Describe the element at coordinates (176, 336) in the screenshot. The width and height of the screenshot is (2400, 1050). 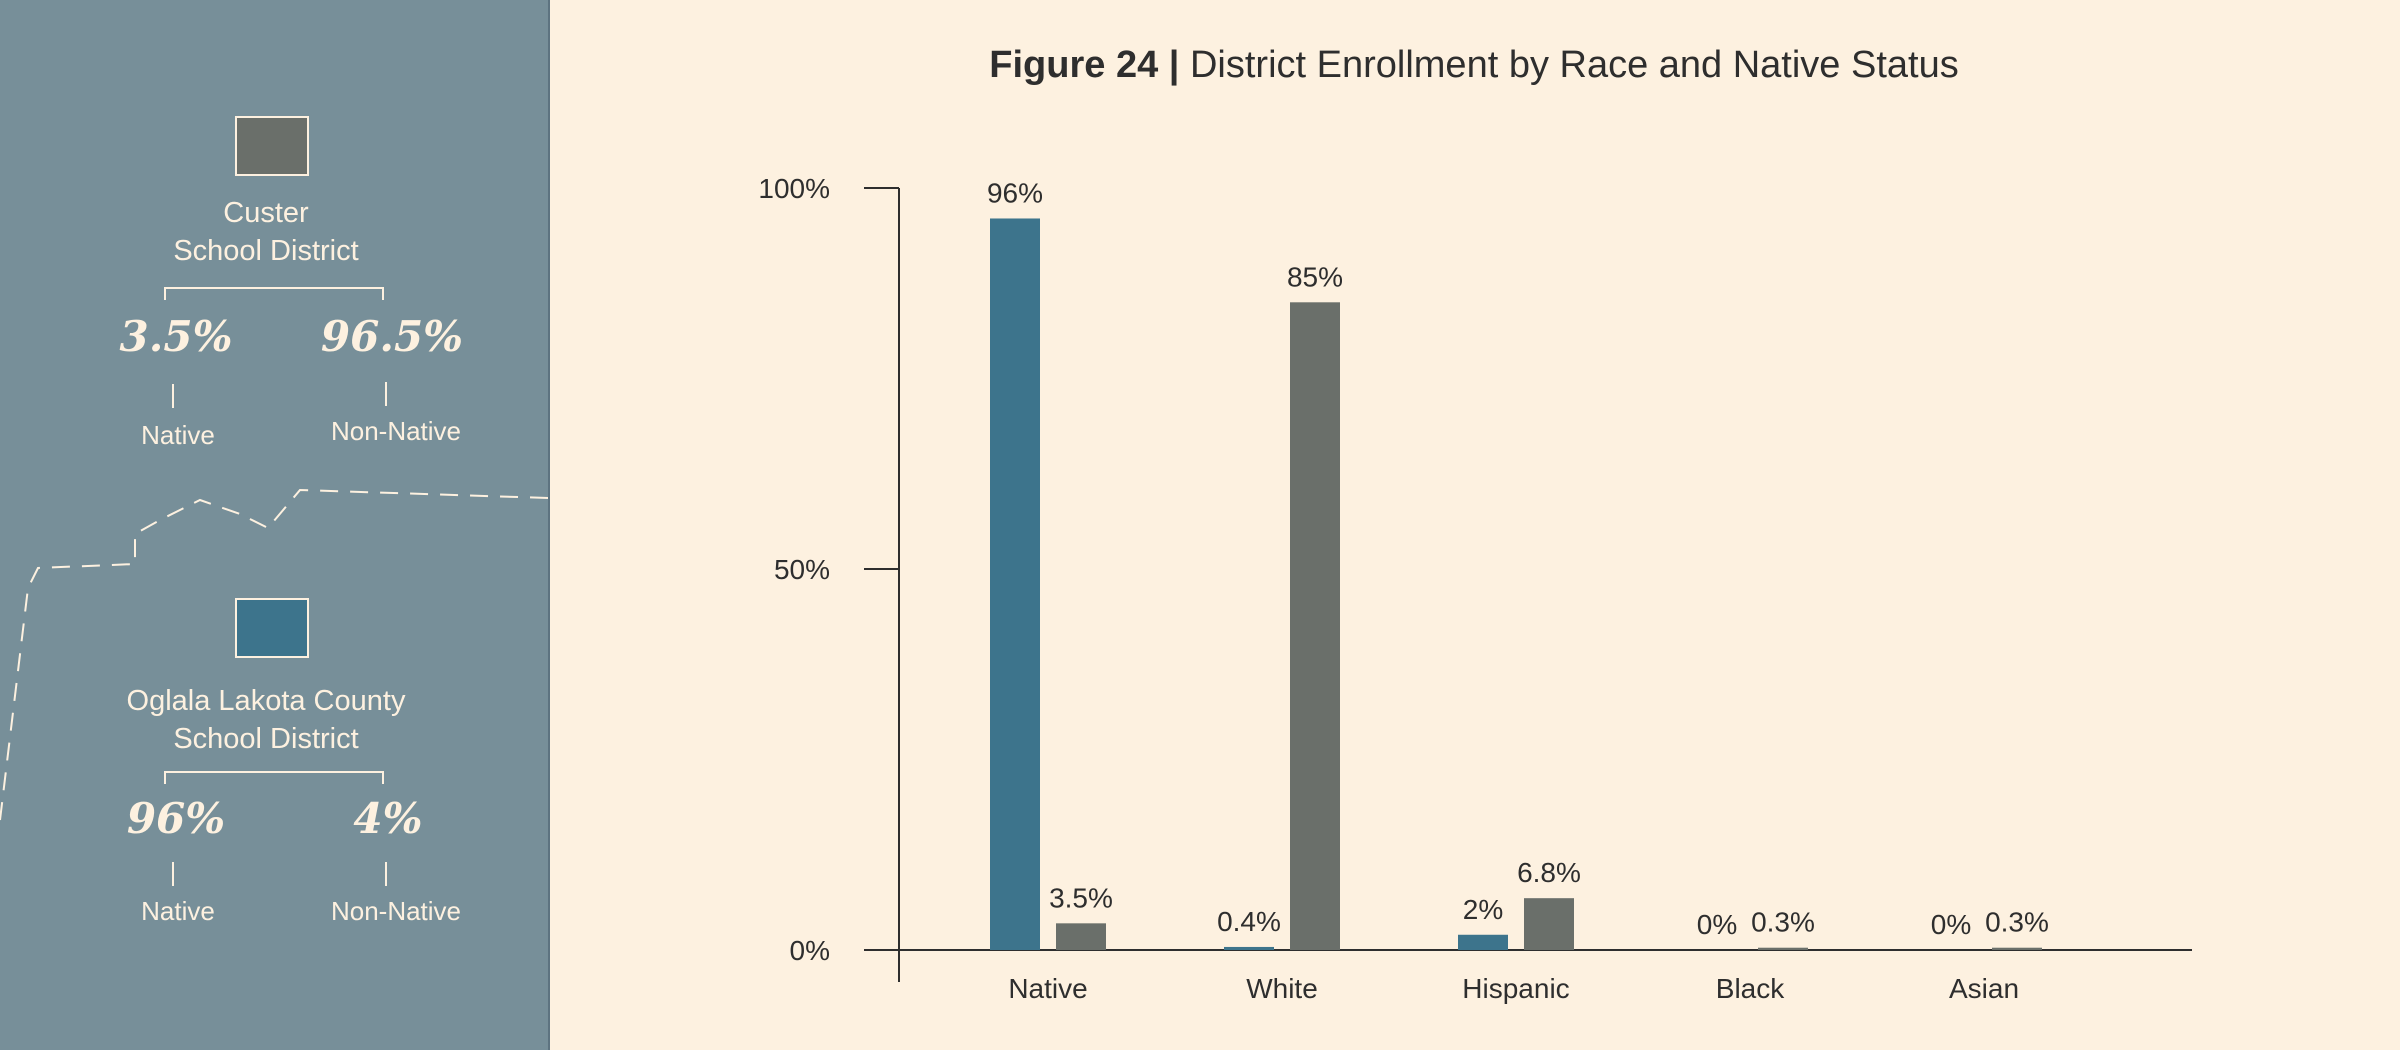
I see `custer-native-pct: 3.5%` at that location.